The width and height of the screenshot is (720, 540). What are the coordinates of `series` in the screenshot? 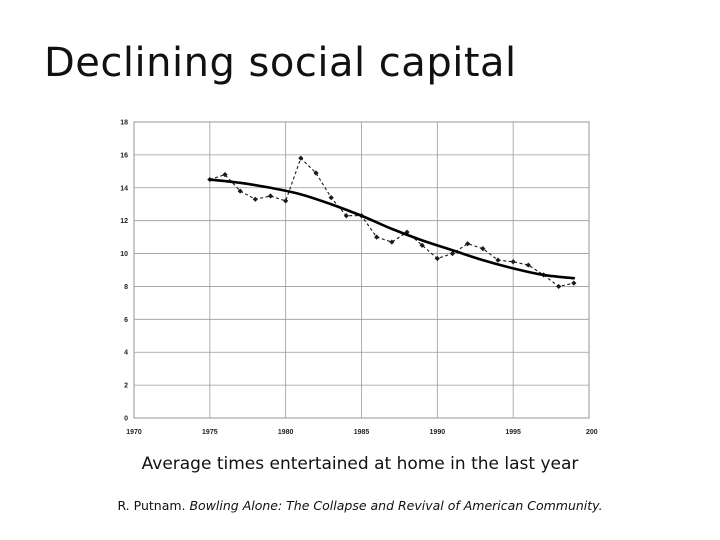 It's located at (392, 222).